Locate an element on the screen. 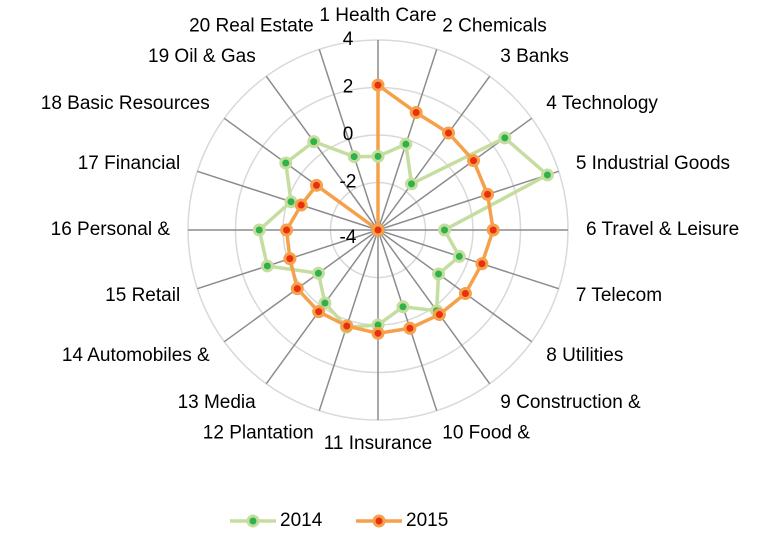 The width and height of the screenshot is (778, 533). category-label: 4 Technology is located at coordinates (602, 103).